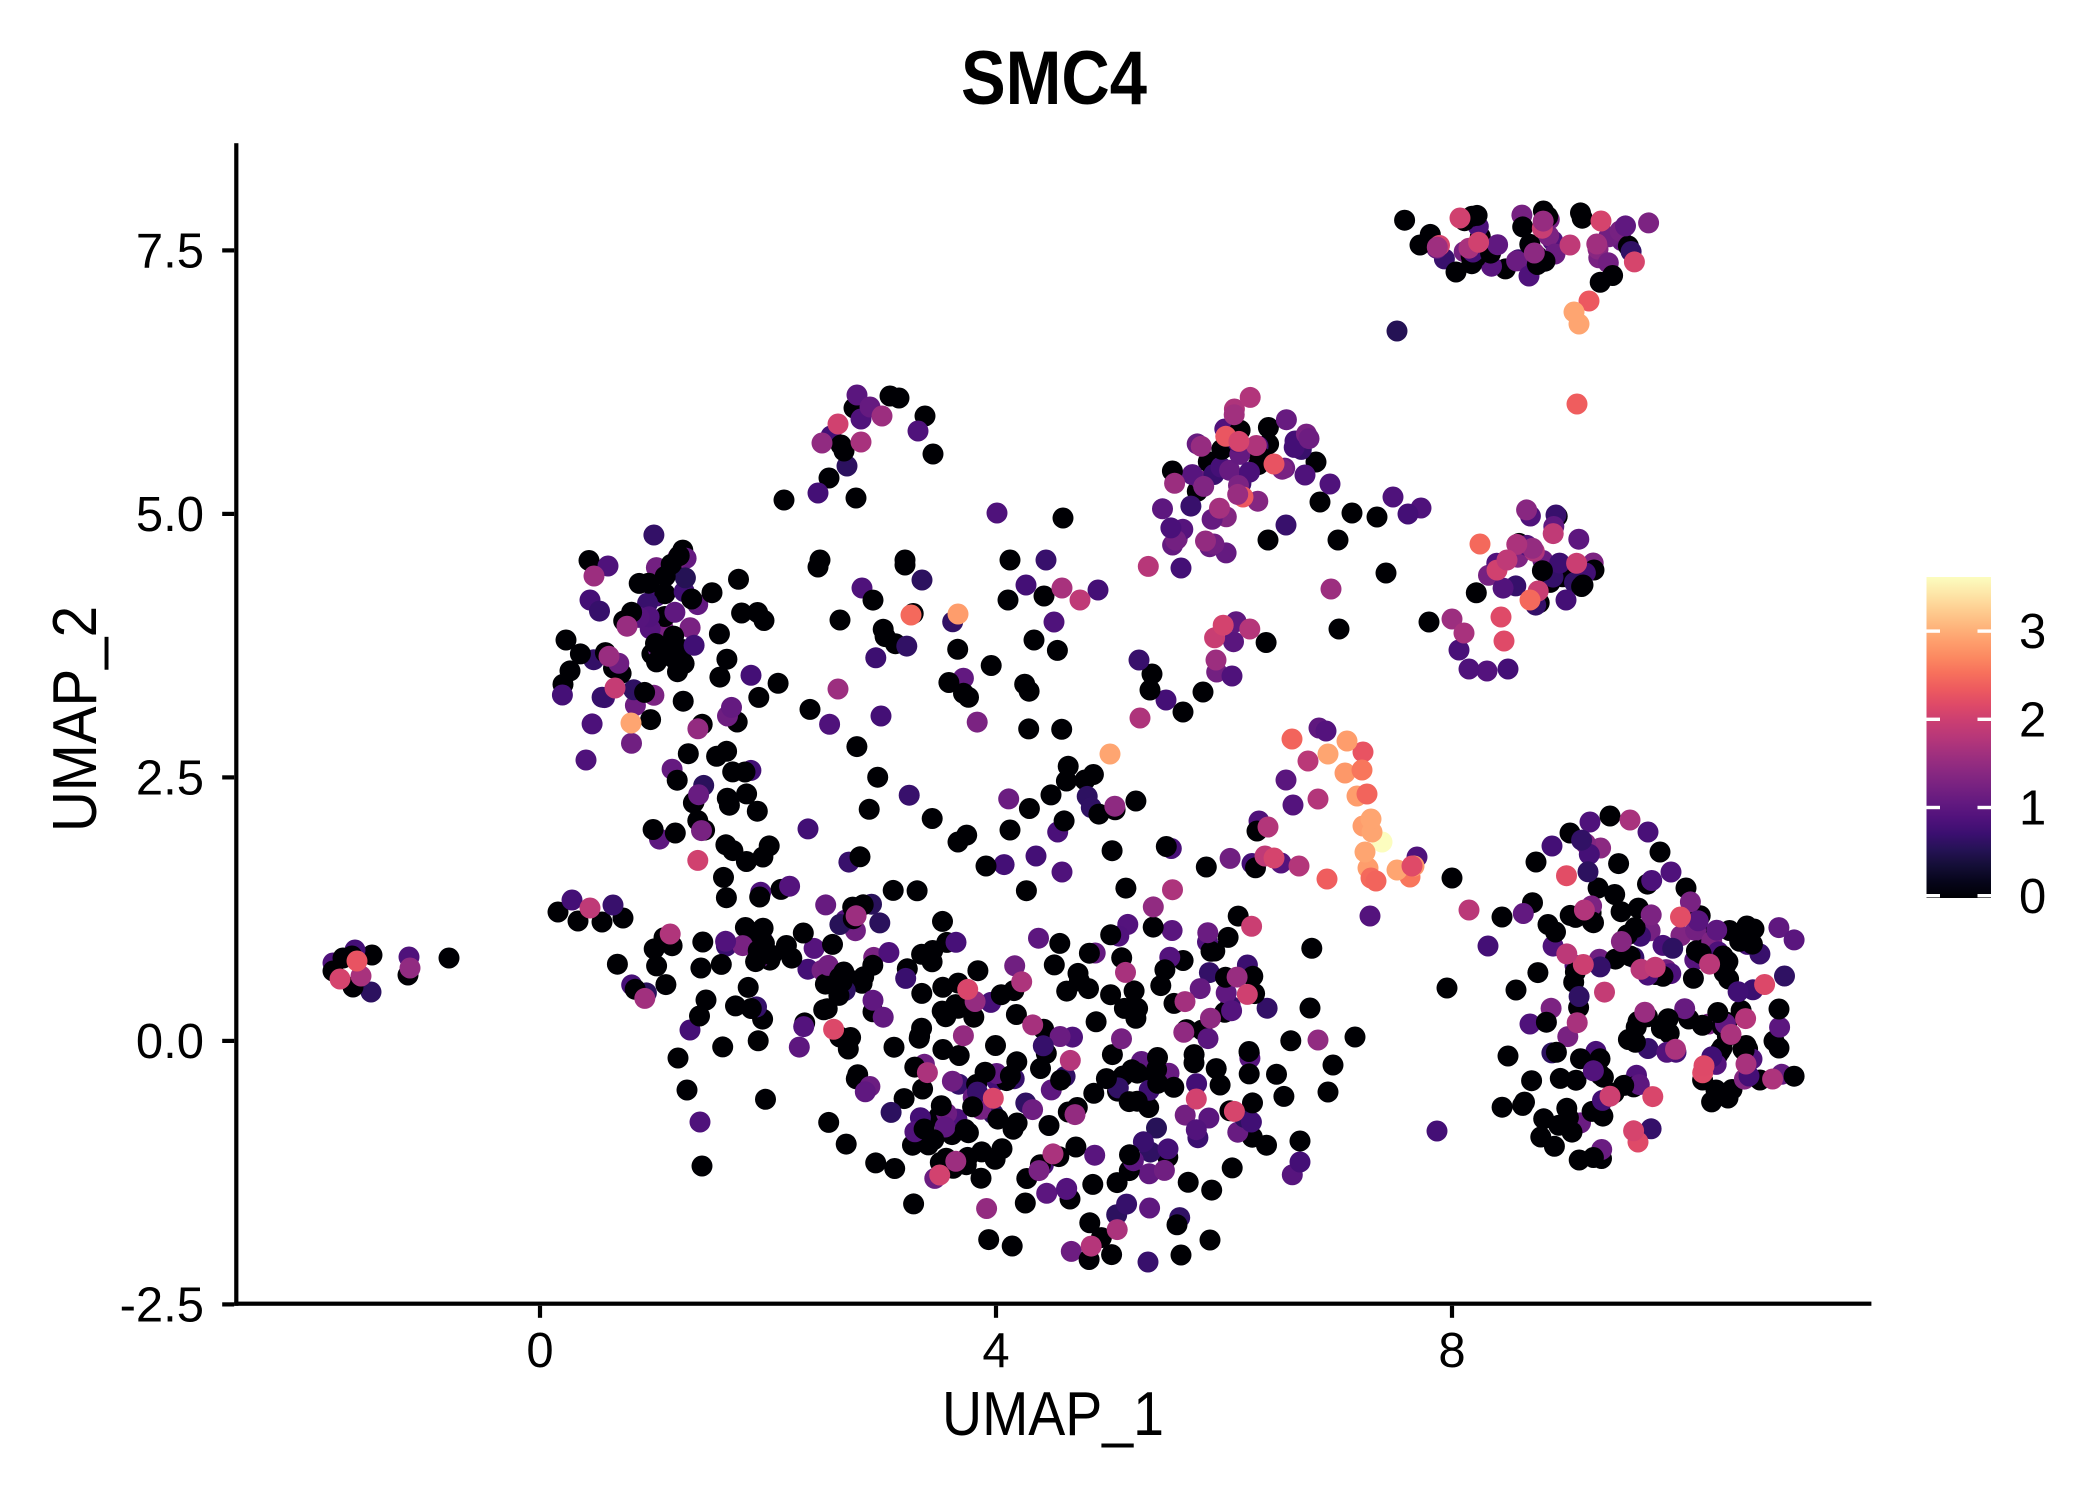 The image size is (2100, 1500). I want to click on svg-text: SMC4, so click(1054, 78).